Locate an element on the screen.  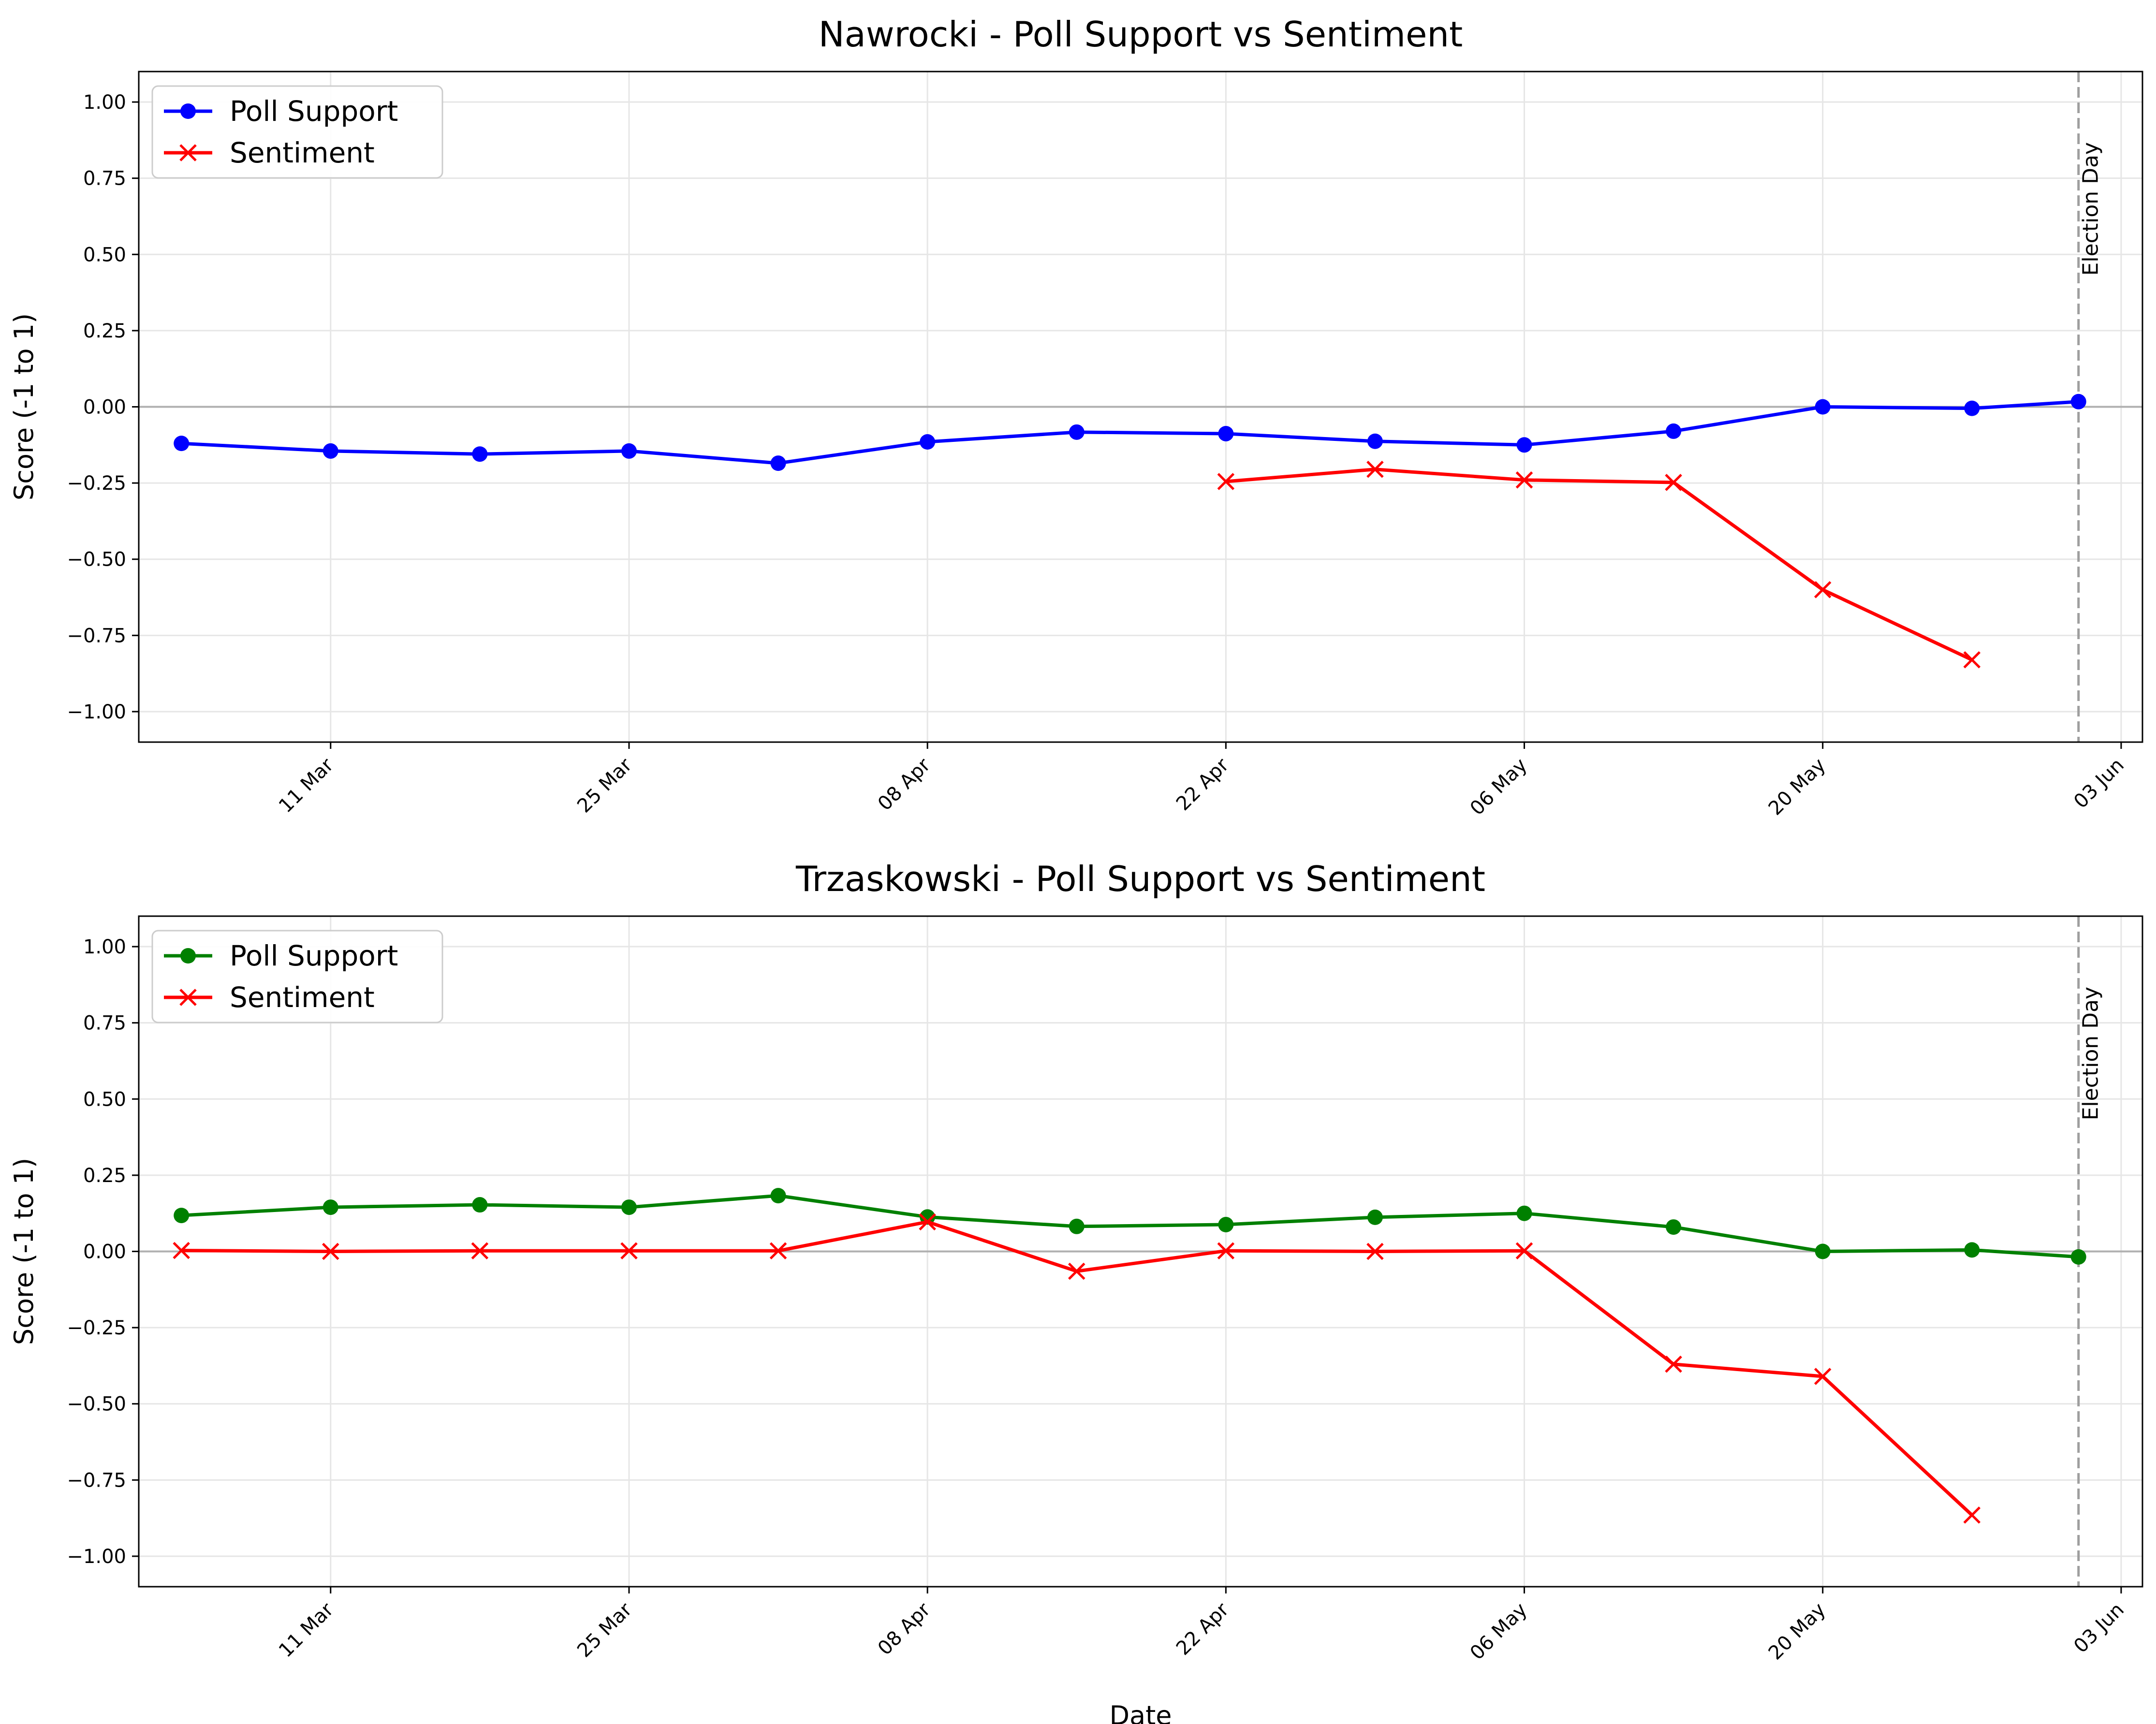
chart-title: Nawrocki - Poll Support vs Sentiment is located at coordinates (1141, 34).